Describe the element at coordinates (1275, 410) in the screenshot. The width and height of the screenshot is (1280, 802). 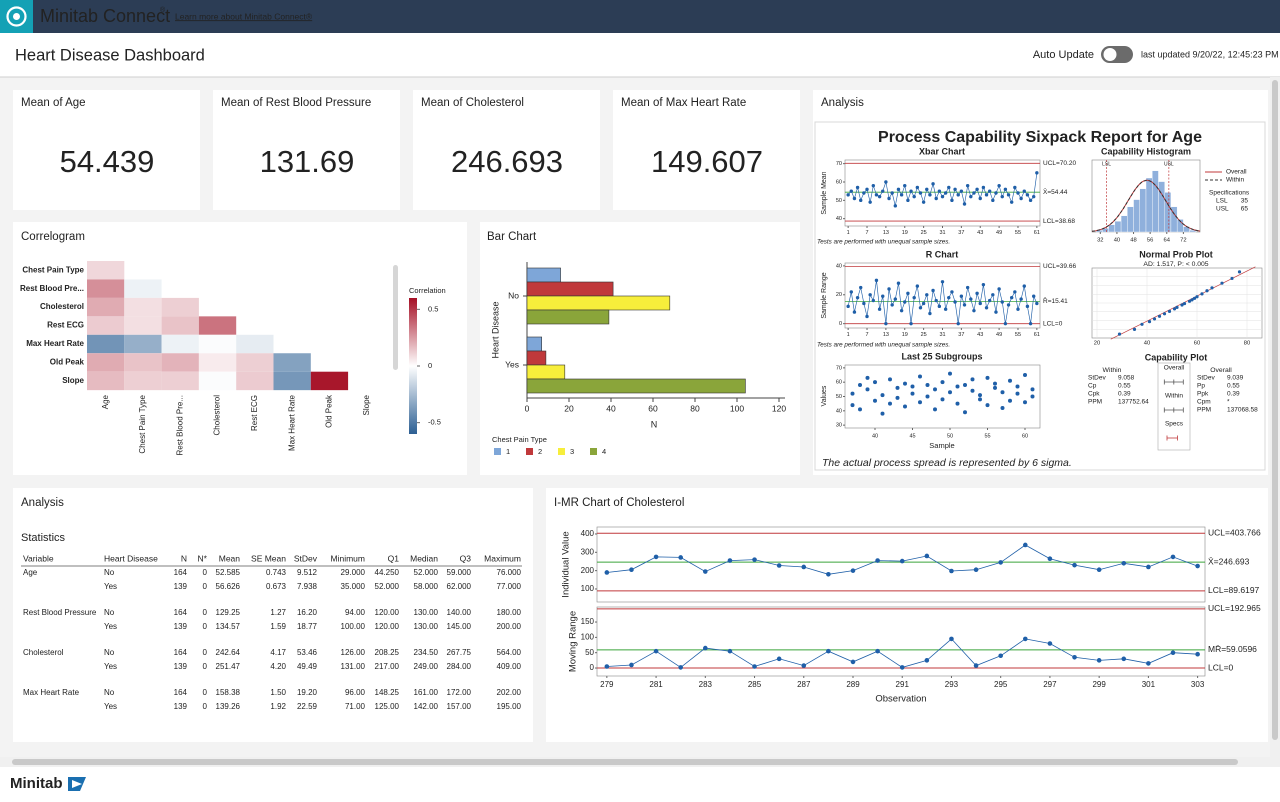
I see `vertical-scroll-thumb` at that location.